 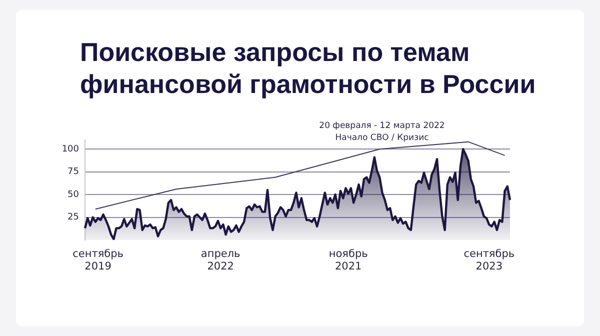 I want to click on y-tick-label: 75, so click(x=73, y=172).